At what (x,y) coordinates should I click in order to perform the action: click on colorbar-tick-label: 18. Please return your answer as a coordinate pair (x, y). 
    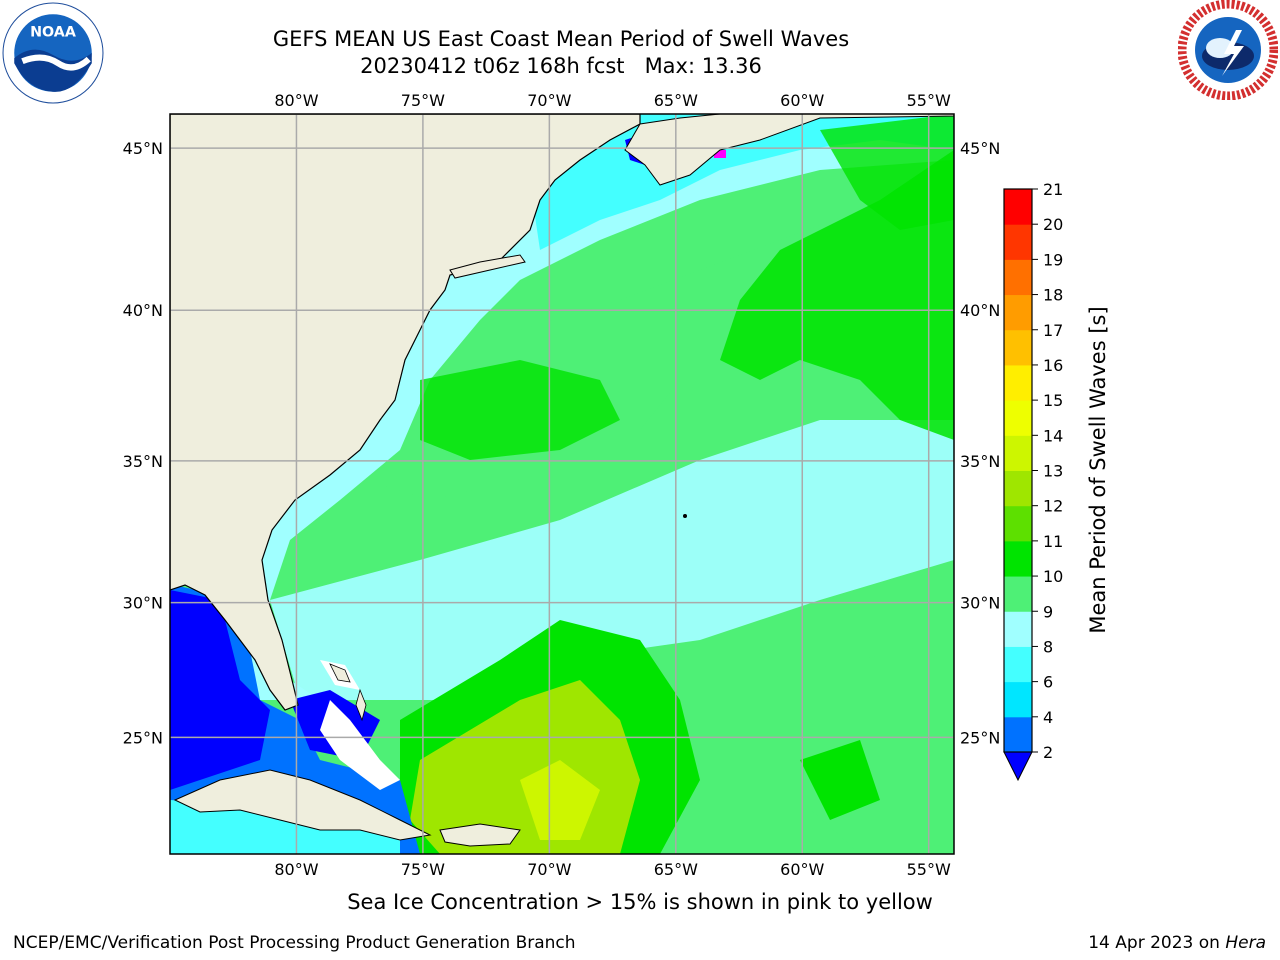
    Looking at the image, I should click on (1053, 295).